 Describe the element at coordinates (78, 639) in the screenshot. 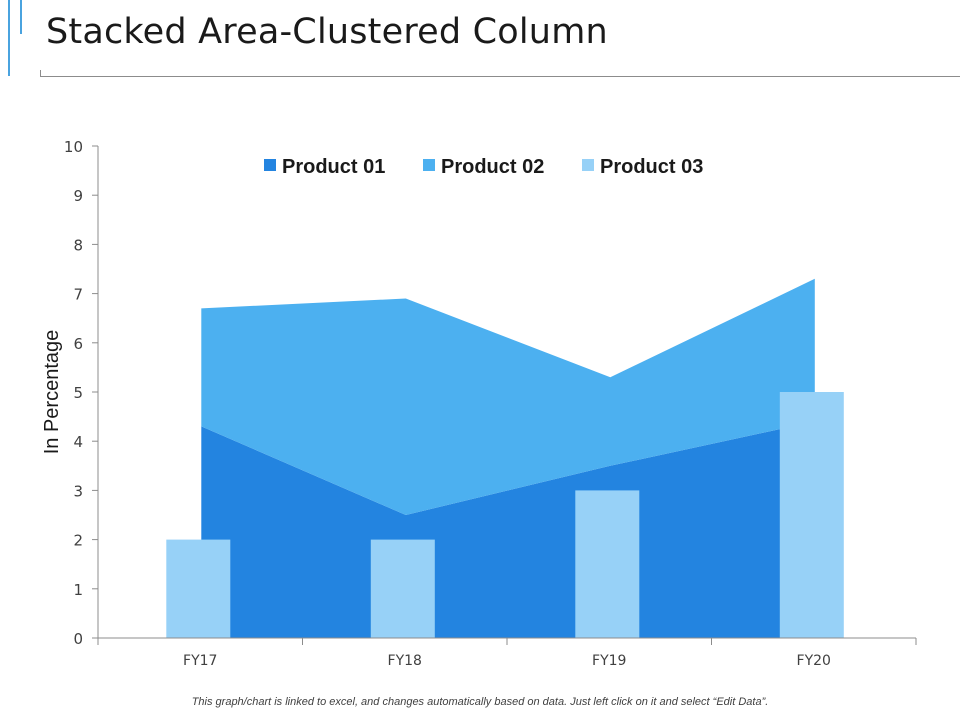

I see `y-tick-label: 0` at that location.